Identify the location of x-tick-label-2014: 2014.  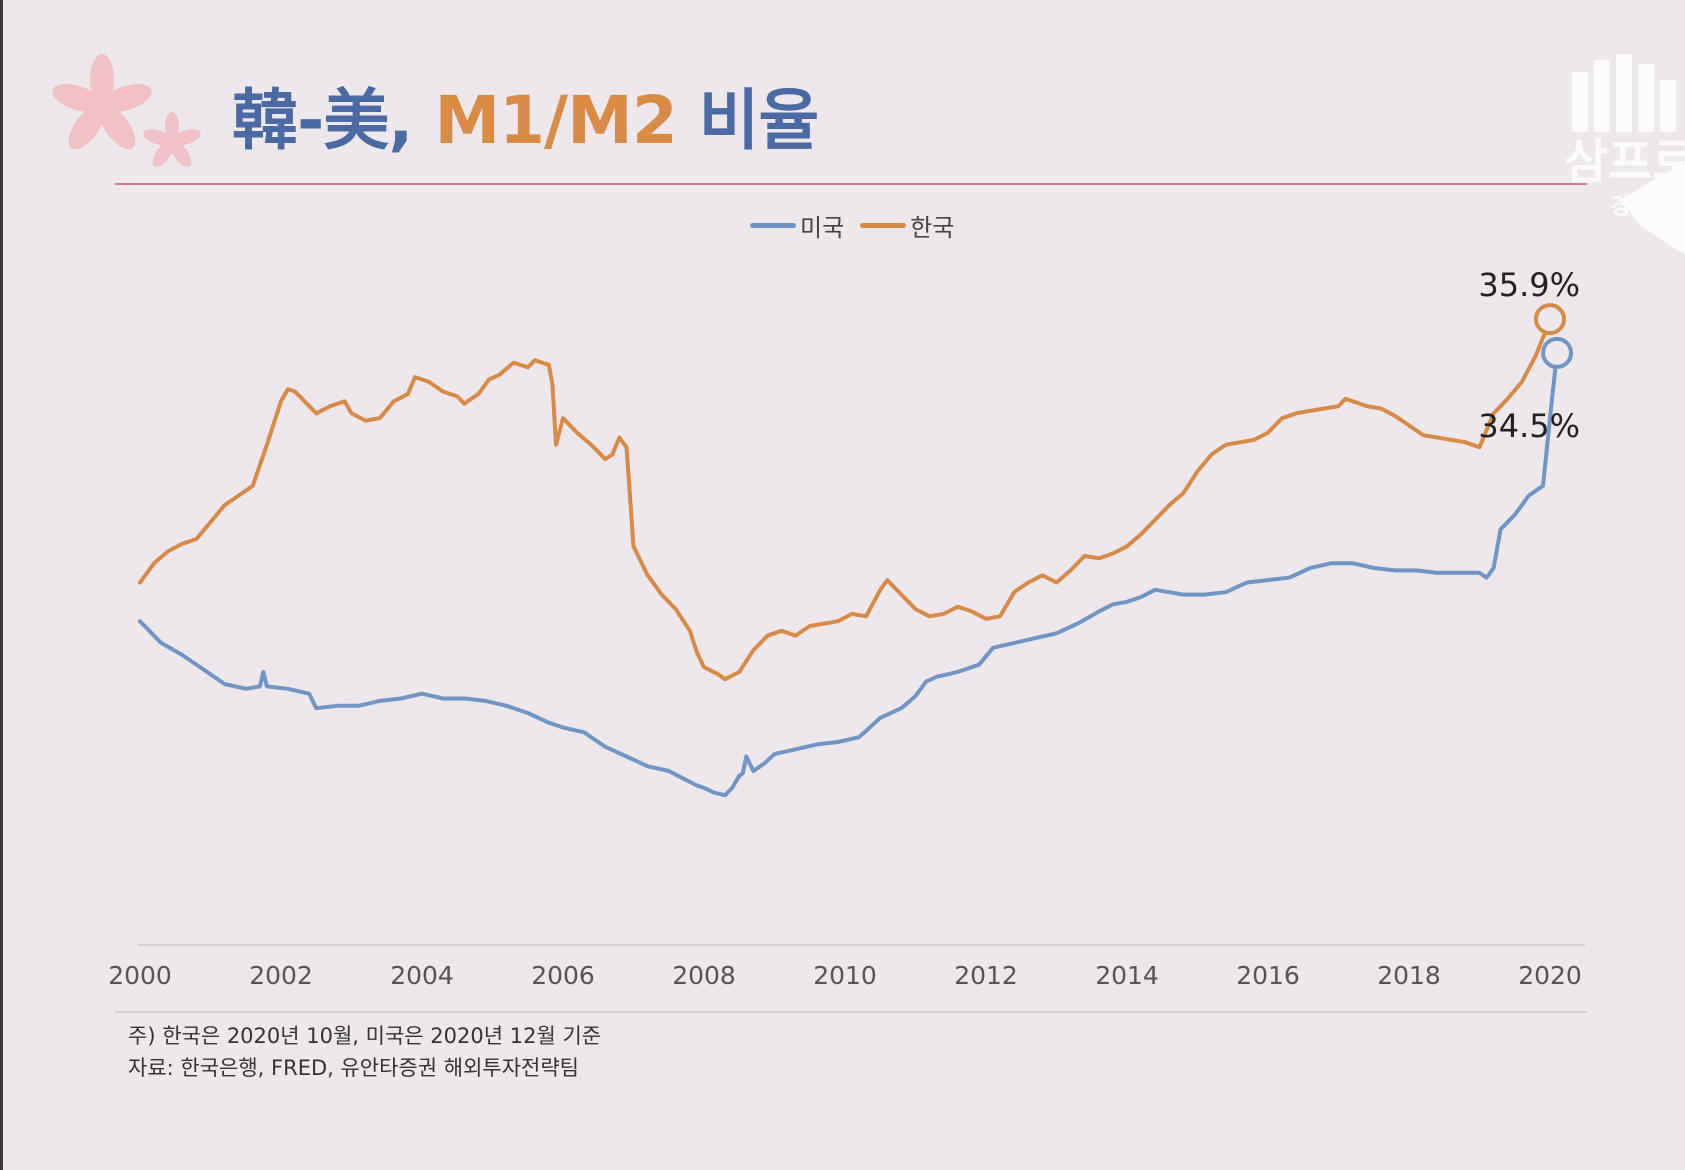
(1127, 975).